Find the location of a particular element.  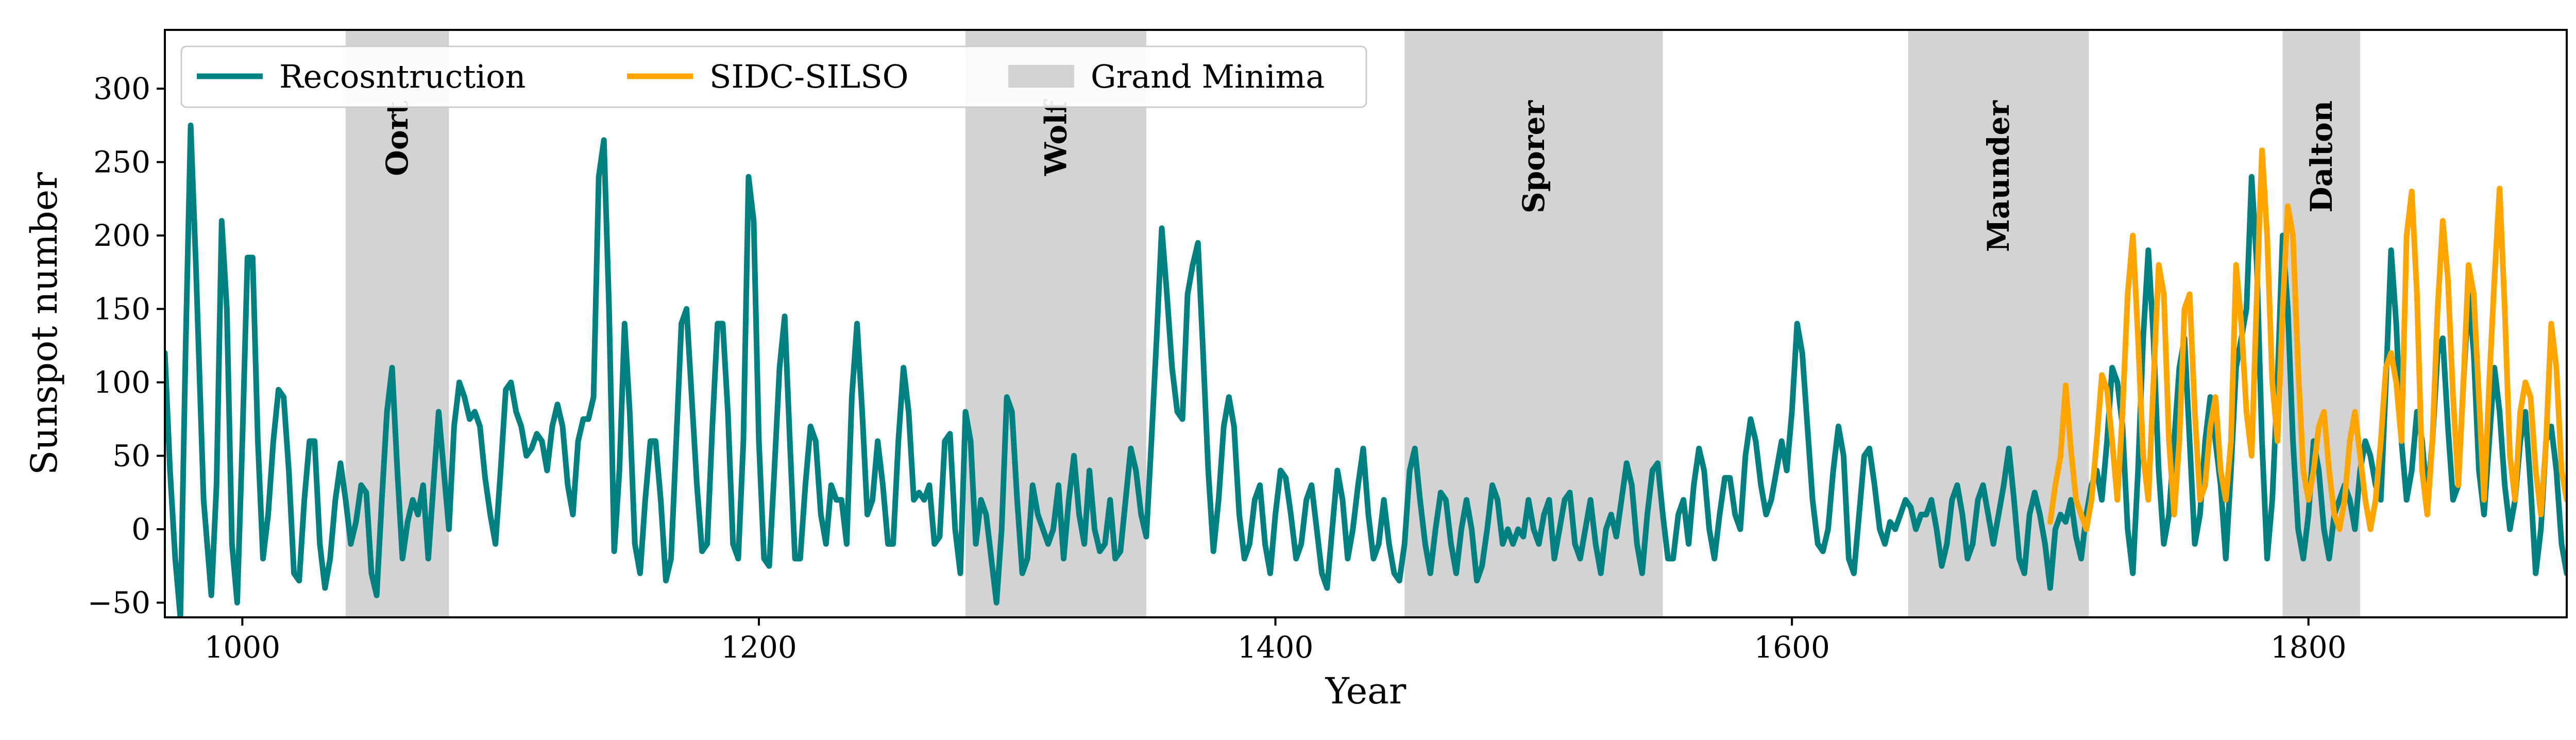

x-axis-ticks: 1000 1200 1400 1600 1800 is located at coordinates (1276, 641).